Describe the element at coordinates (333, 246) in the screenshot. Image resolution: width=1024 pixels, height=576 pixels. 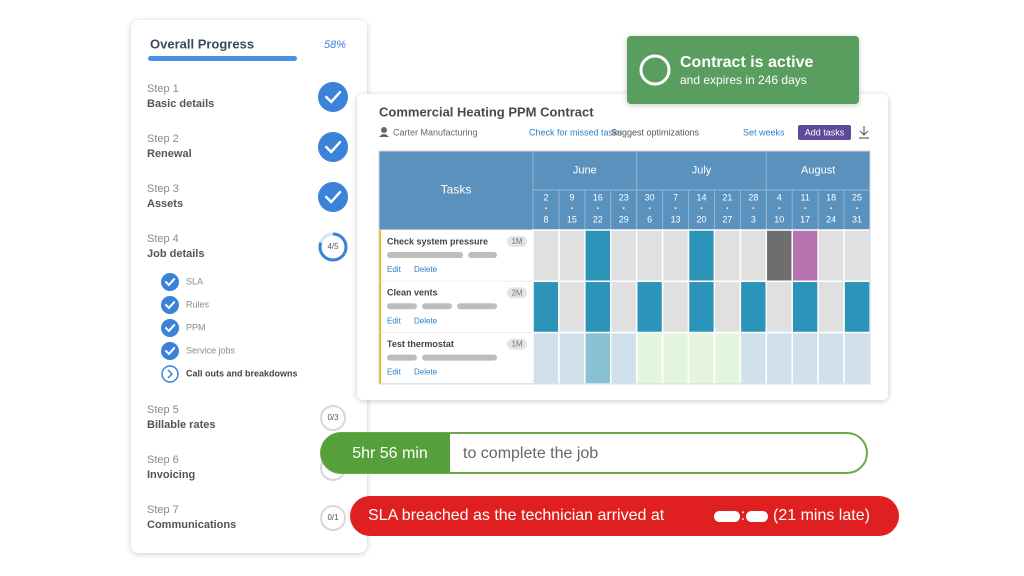
I see `step-badge: 4/5` at that location.